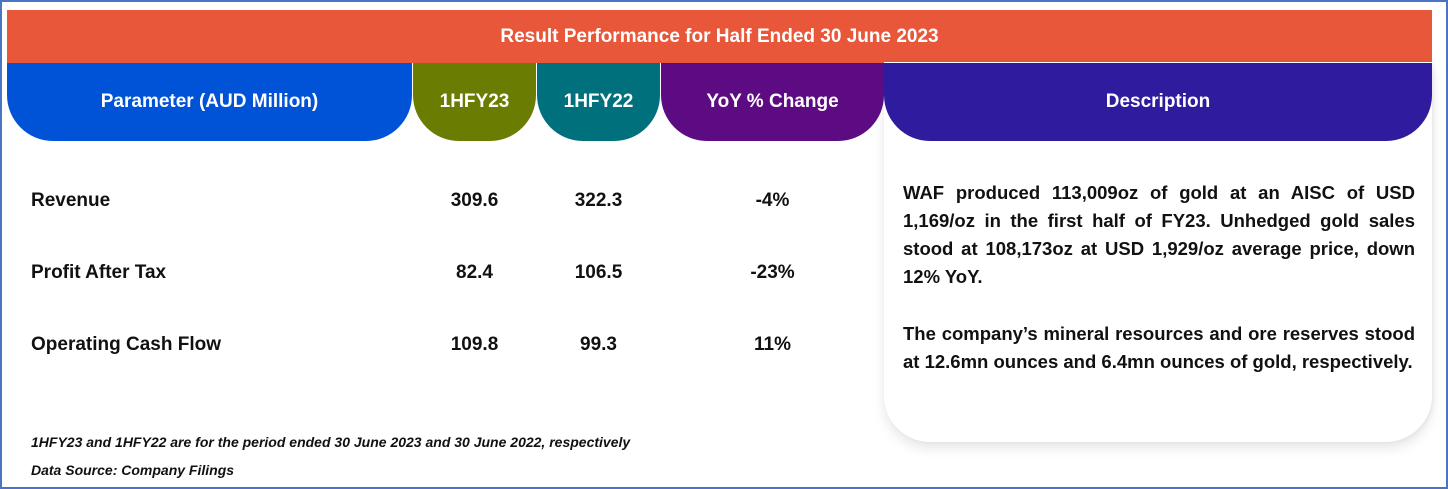  I want to click on header-parameter: Parameter (AUD Million), so click(209, 102).